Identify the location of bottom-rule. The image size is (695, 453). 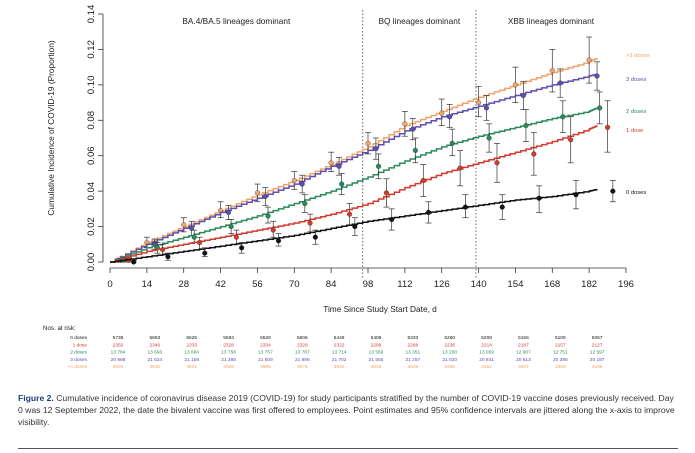
(348, 448).